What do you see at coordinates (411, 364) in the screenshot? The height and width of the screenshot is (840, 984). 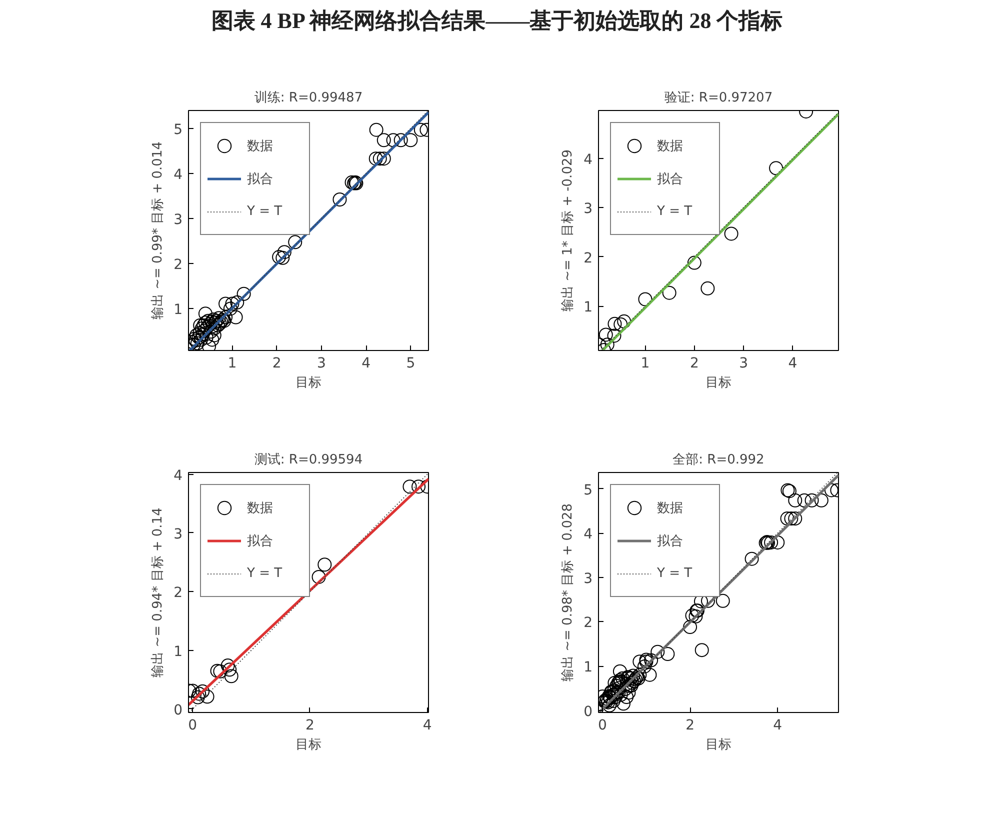 I see `x-tick-label: 5` at bounding box center [411, 364].